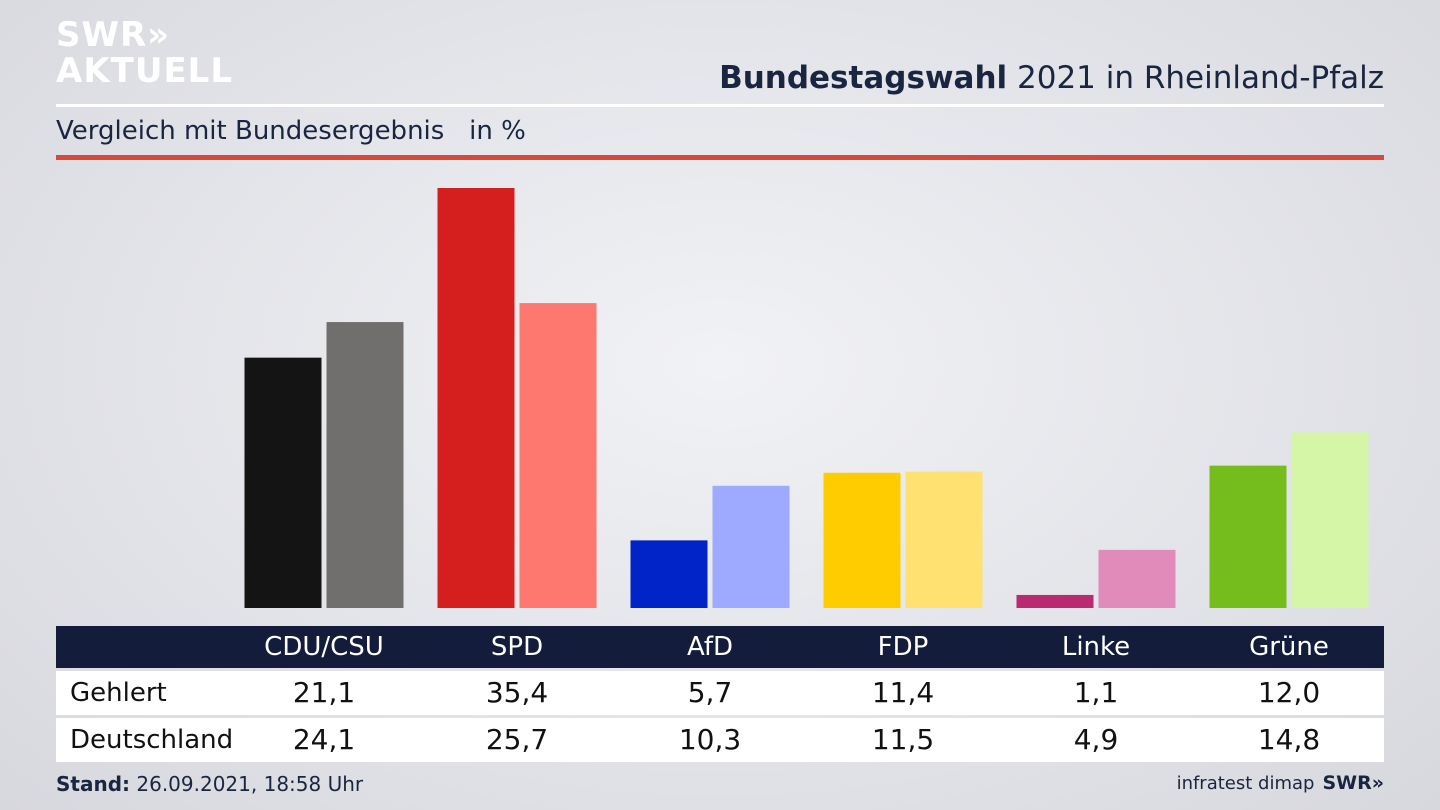  What do you see at coordinates (1195, 78) in the screenshot?
I see `chart-title-rest: 2021 in Rheinland-Pfalz` at bounding box center [1195, 78].